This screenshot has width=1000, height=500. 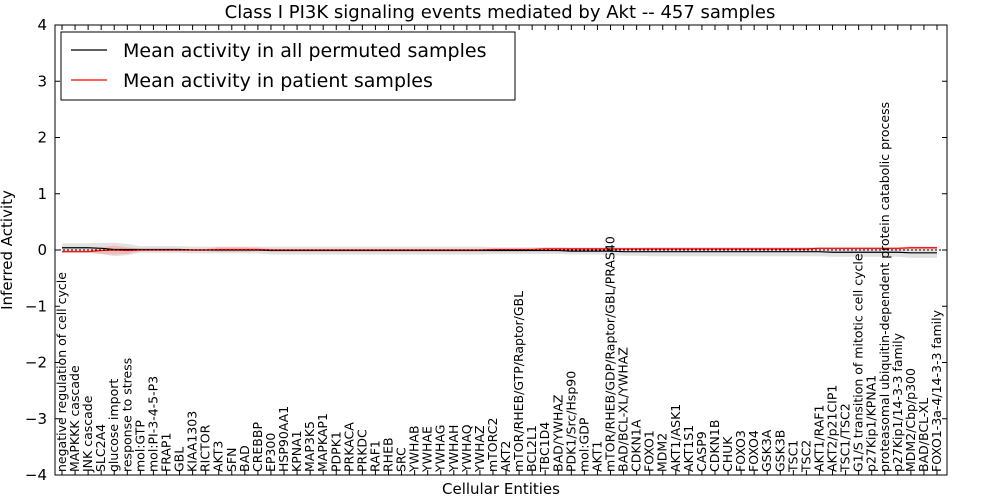 I want to click on x-tick-label: FOXO4, so click(x=753, y=451).